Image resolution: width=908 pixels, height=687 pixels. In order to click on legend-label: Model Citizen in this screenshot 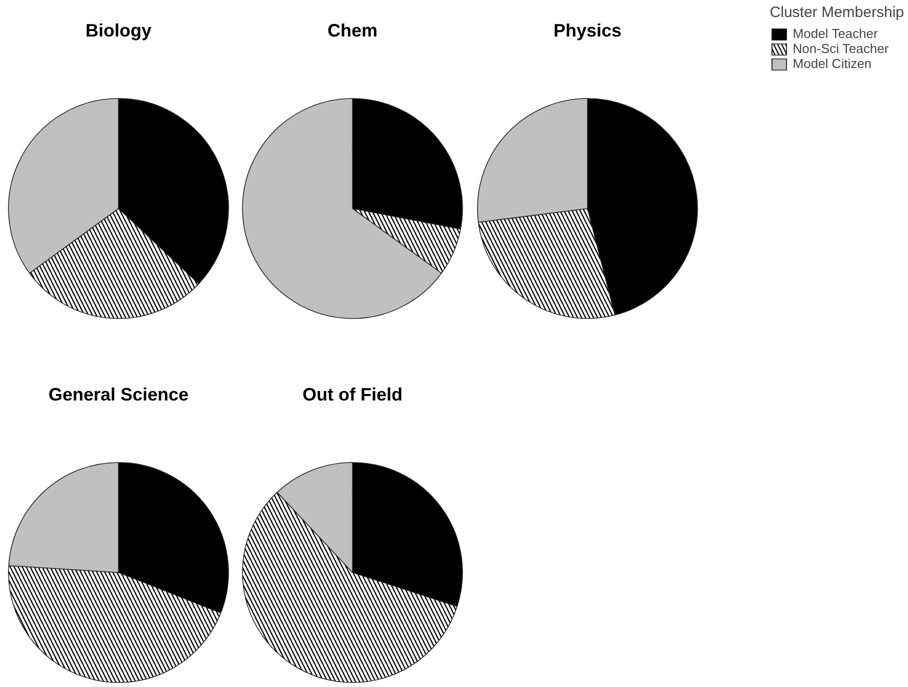, I will do `click(832, 63)`.